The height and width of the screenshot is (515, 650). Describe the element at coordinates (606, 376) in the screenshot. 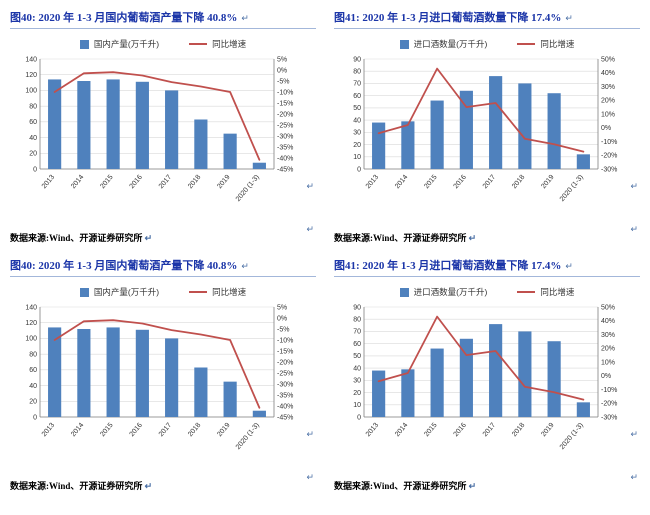

I see `svg-text: 0%` at that location.